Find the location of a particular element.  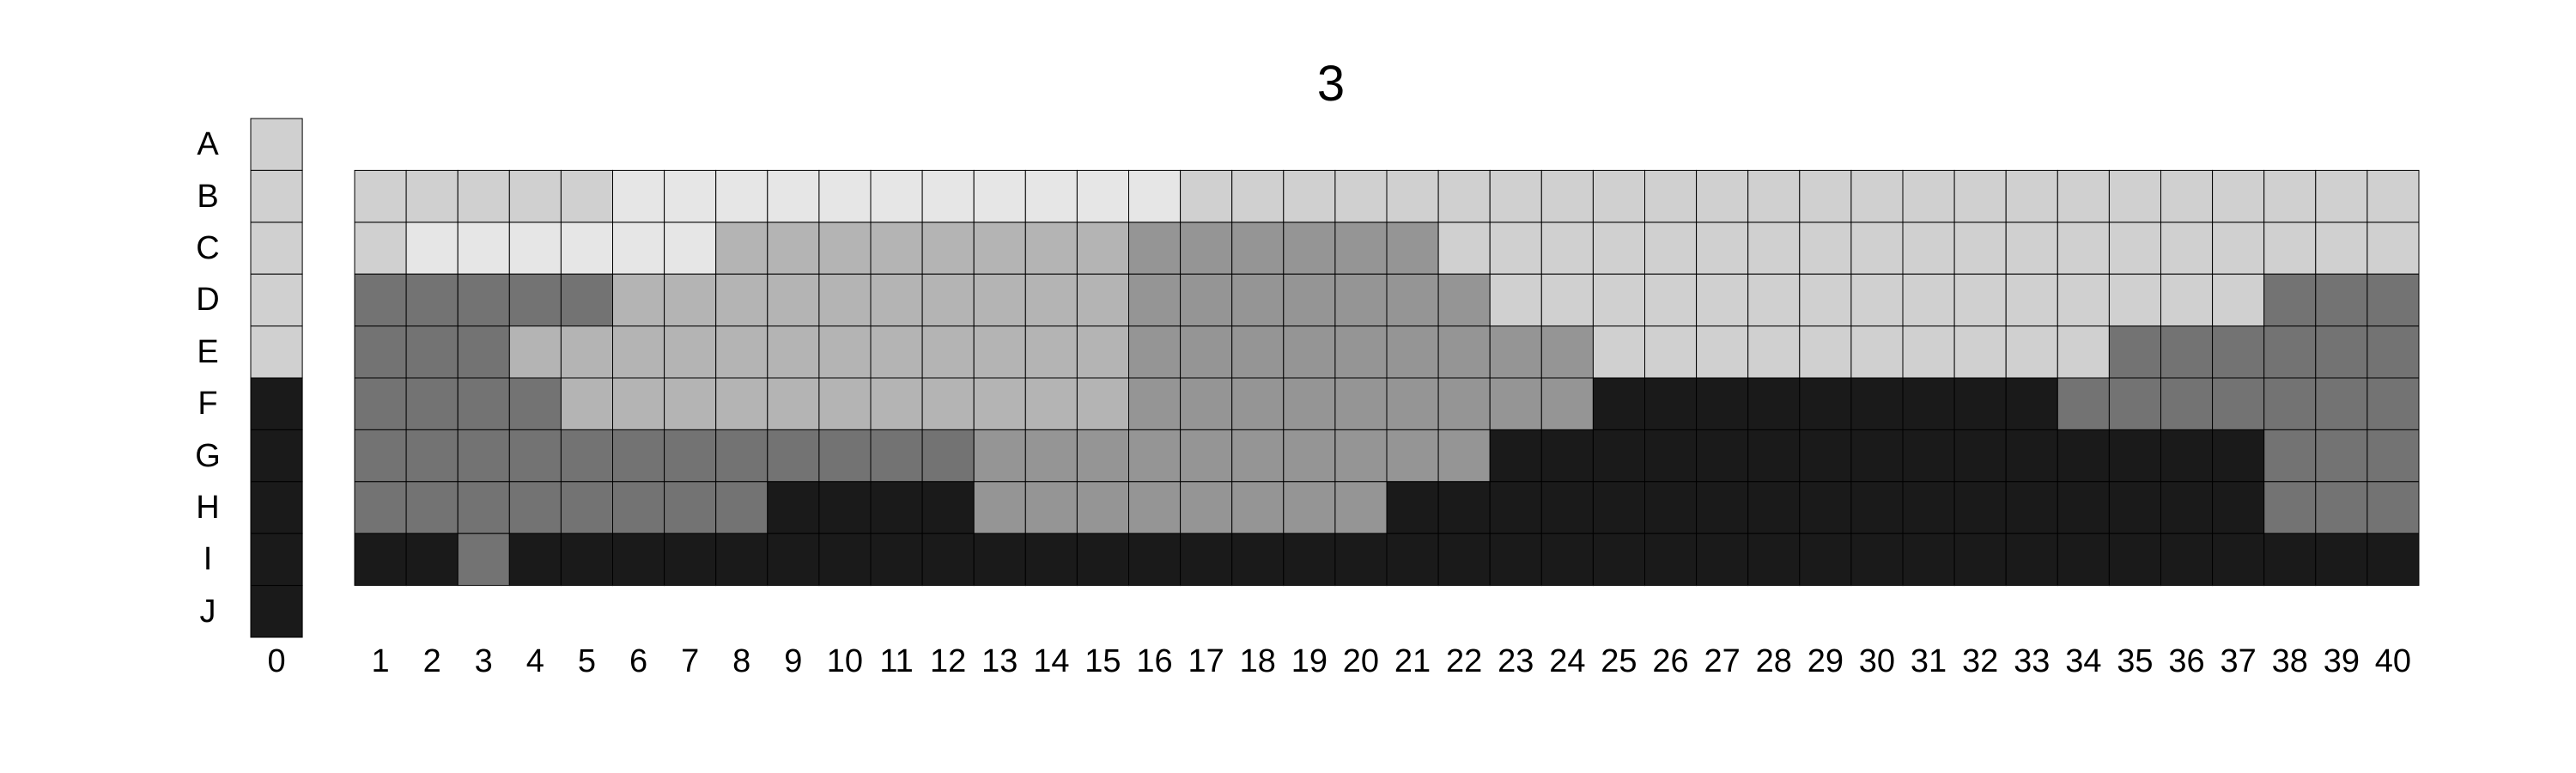

column-label-28: 28 is located at coordinates (1773, 661).